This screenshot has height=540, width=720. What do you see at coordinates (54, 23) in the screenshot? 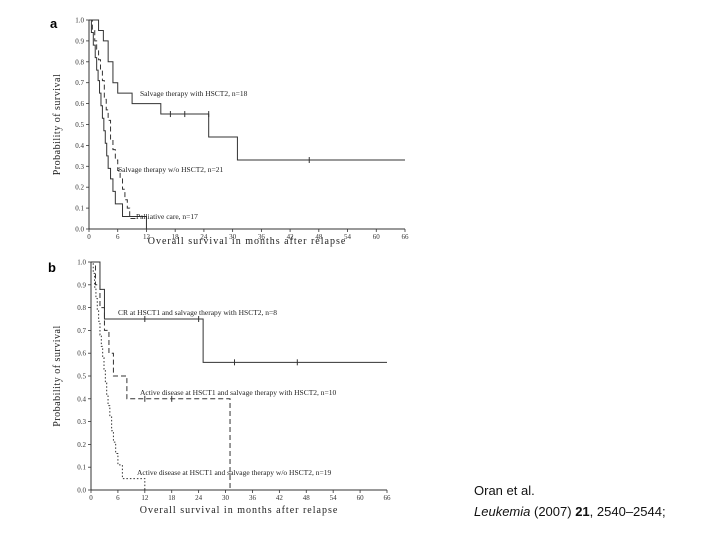
I see `panel-label-a: a` at bounding box center [54, 23].